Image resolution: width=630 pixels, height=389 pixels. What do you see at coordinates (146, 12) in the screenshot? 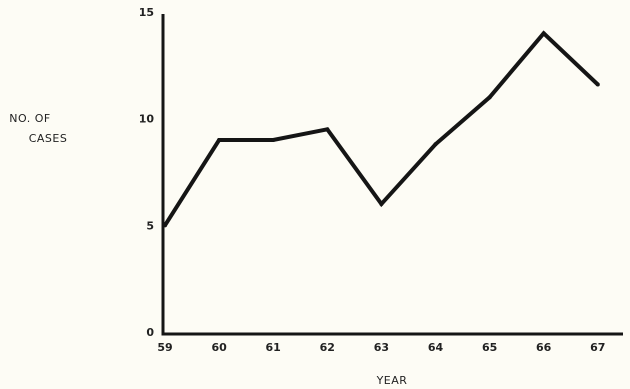
I see `y-tick-label: 15` at bounding box center [146, 12].